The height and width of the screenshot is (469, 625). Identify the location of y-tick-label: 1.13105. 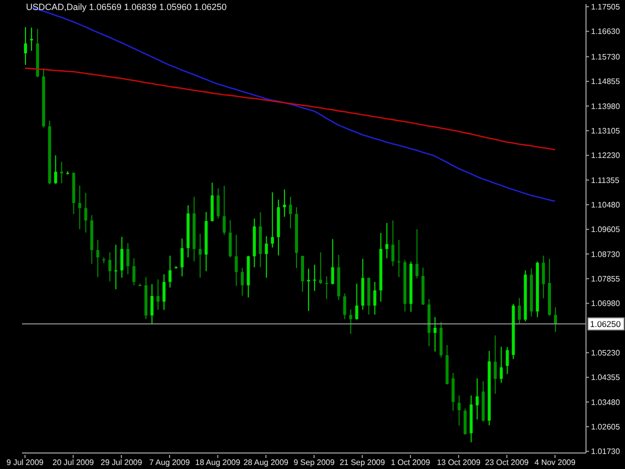
(605, 131).